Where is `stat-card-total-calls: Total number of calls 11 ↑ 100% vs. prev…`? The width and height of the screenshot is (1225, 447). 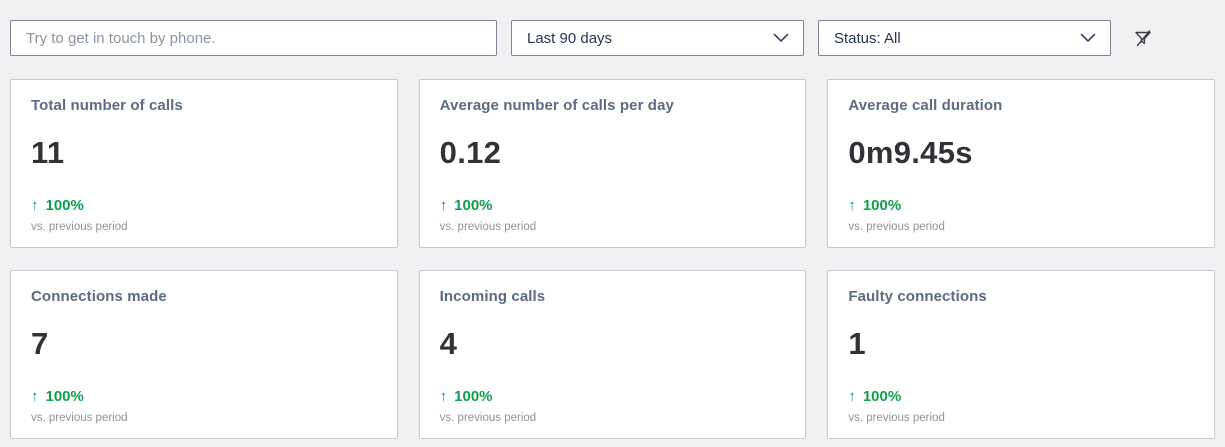 stat-card-total-calls: Total number of calls 11 ↑ 100% vs. prev… is located at coordinates (204, 163).